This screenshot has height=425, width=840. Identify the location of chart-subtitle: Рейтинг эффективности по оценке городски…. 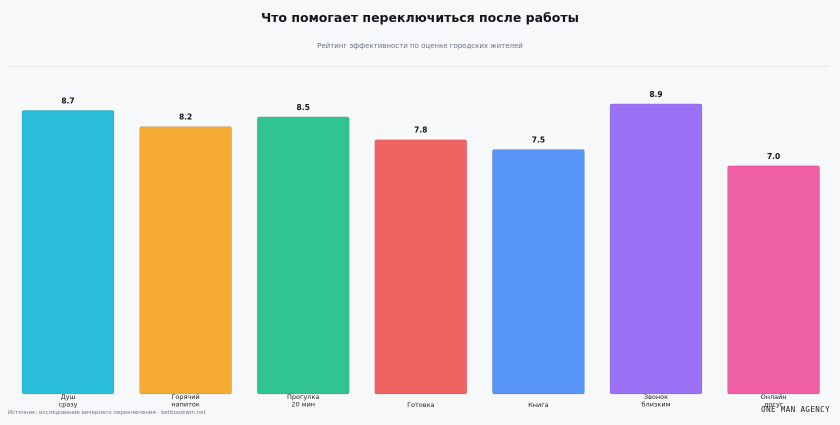
(420, 46).